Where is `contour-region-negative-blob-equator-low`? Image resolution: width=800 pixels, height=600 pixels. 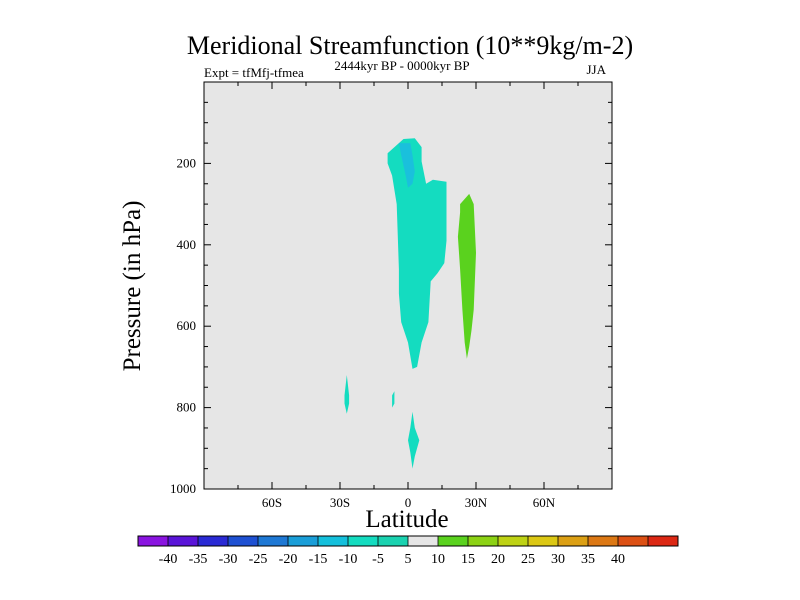
contour-region-negative-blob-equator-low is located at coordinates (414, 440).